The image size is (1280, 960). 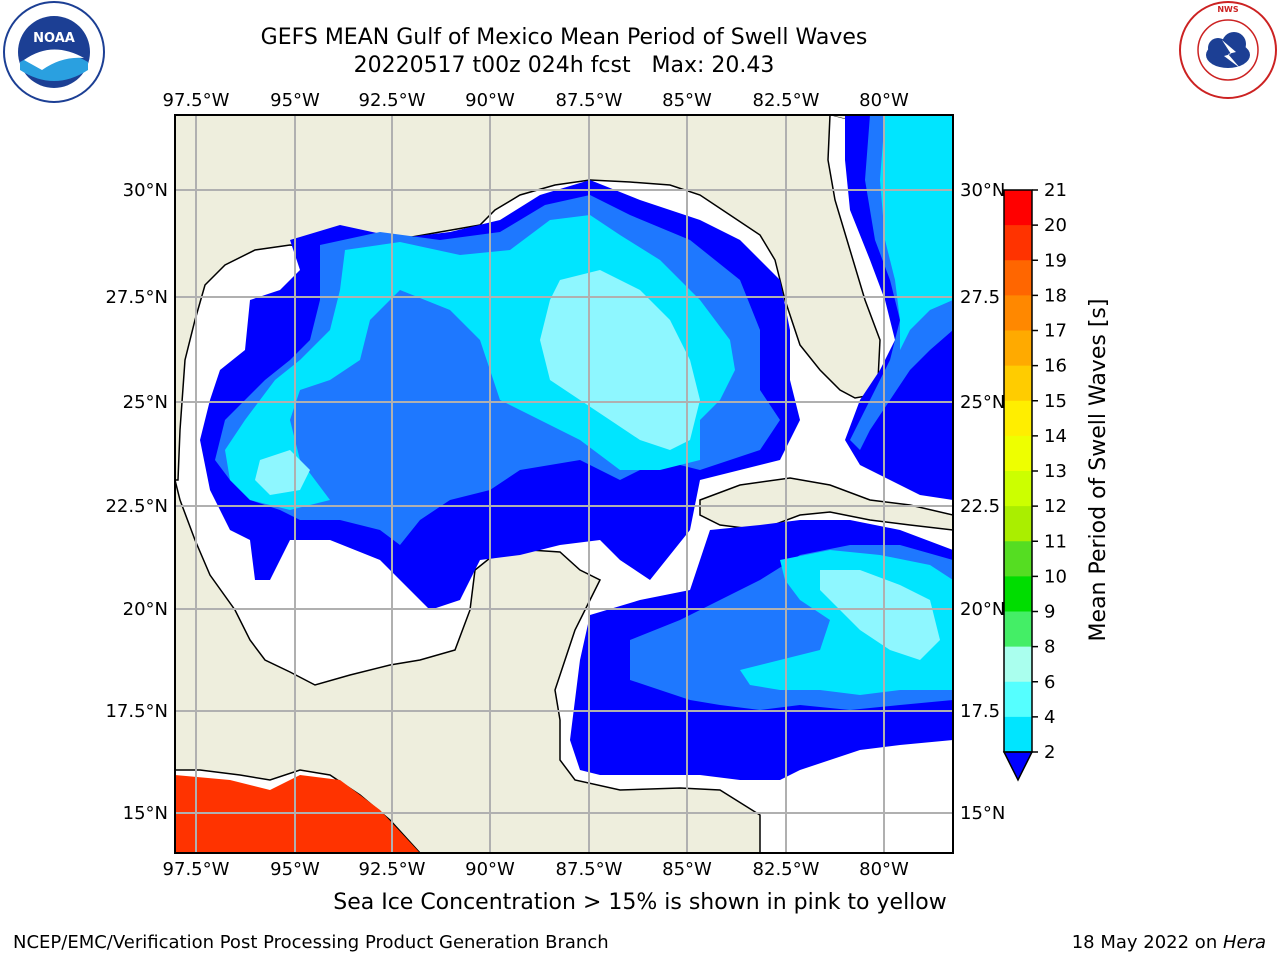 What do you see at coordinates (589, 869) in the screenshot?
I see `lon-label-bottom-4: 87.5°W` at bounding box center [589, 869].